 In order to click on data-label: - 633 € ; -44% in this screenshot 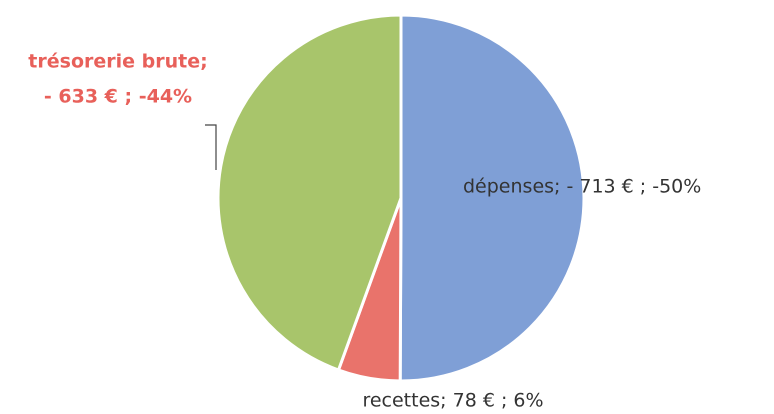, I will do `click(118, 97)`.